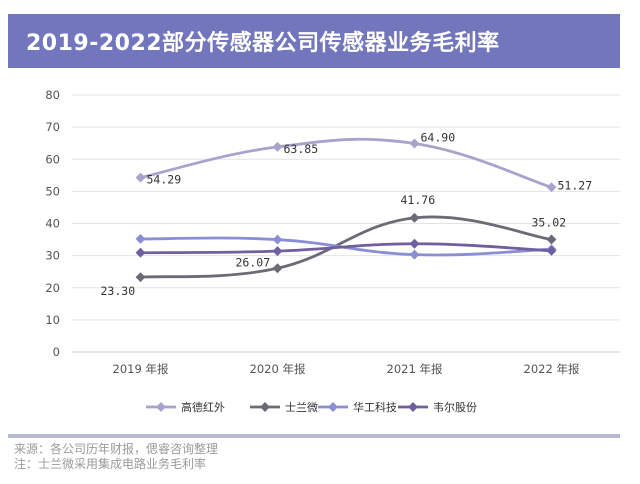  I want to click on data-label: 23.30, so click(118, 291).